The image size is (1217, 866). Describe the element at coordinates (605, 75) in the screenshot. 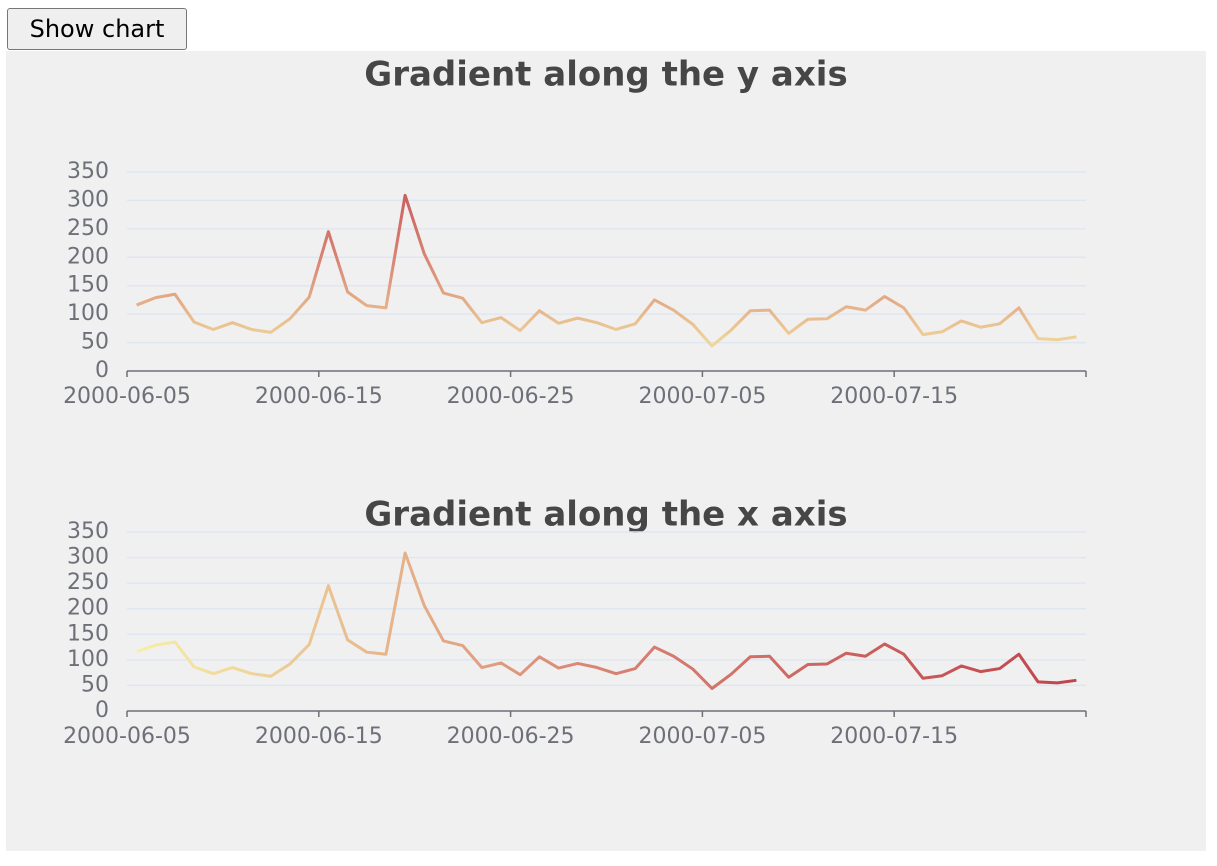

I see `chart-title: Gradient along the y axis` at that location.